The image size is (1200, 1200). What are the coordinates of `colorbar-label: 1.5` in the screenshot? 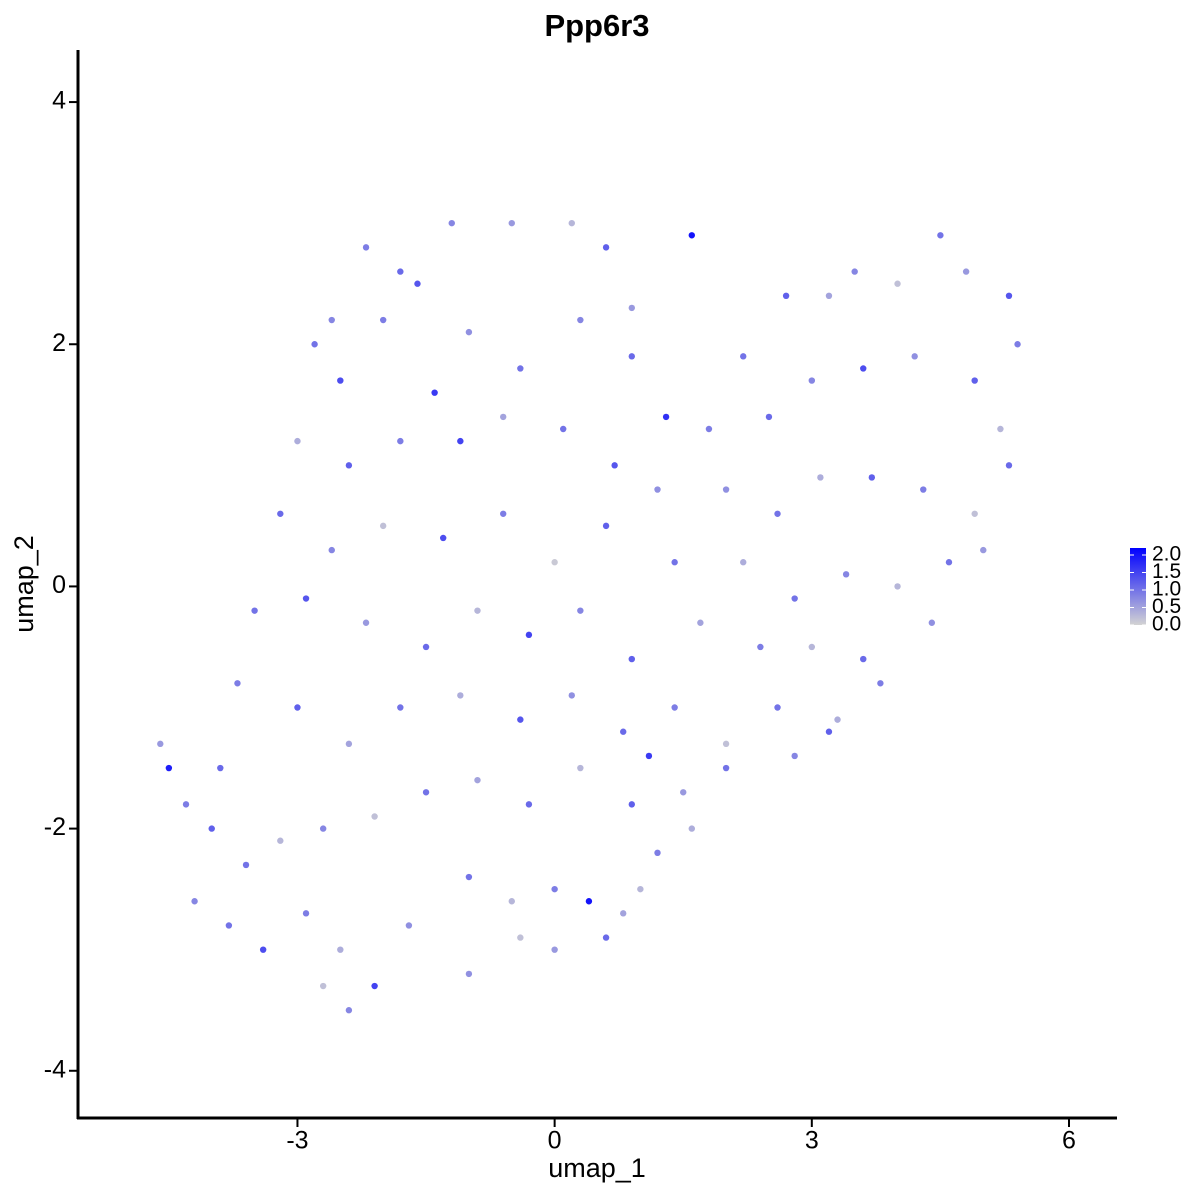 It's located at (1166, 571).